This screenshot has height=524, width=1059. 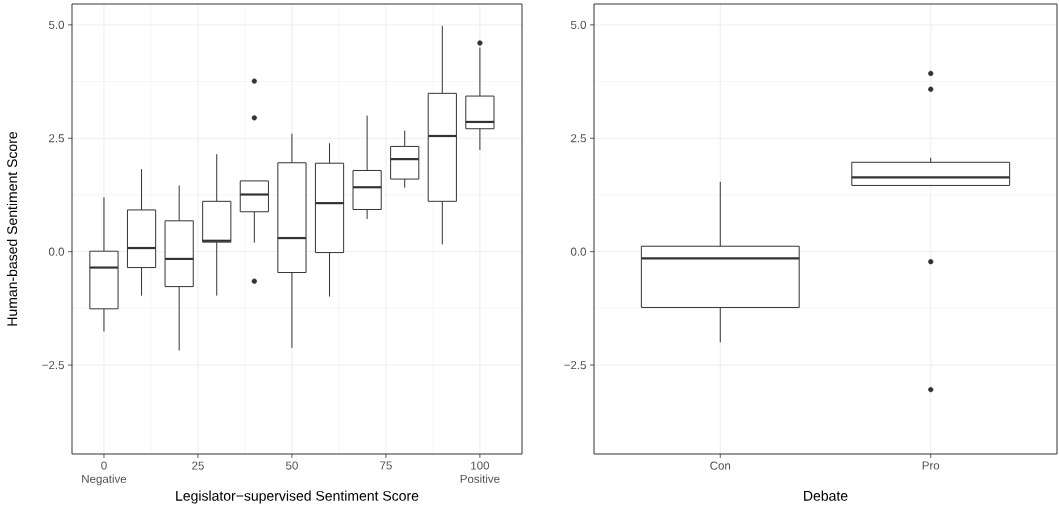 What do you see at coordinates (826, 495) in the screenshot?
I see `x-axis-title: Debate` at bounding box center [826, 495].